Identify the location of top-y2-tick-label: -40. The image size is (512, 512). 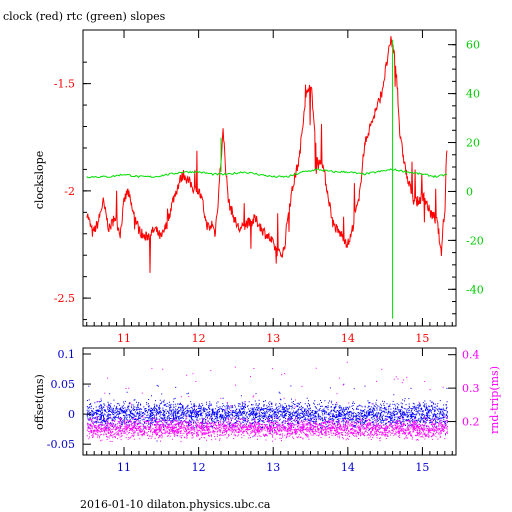
(475, 289).